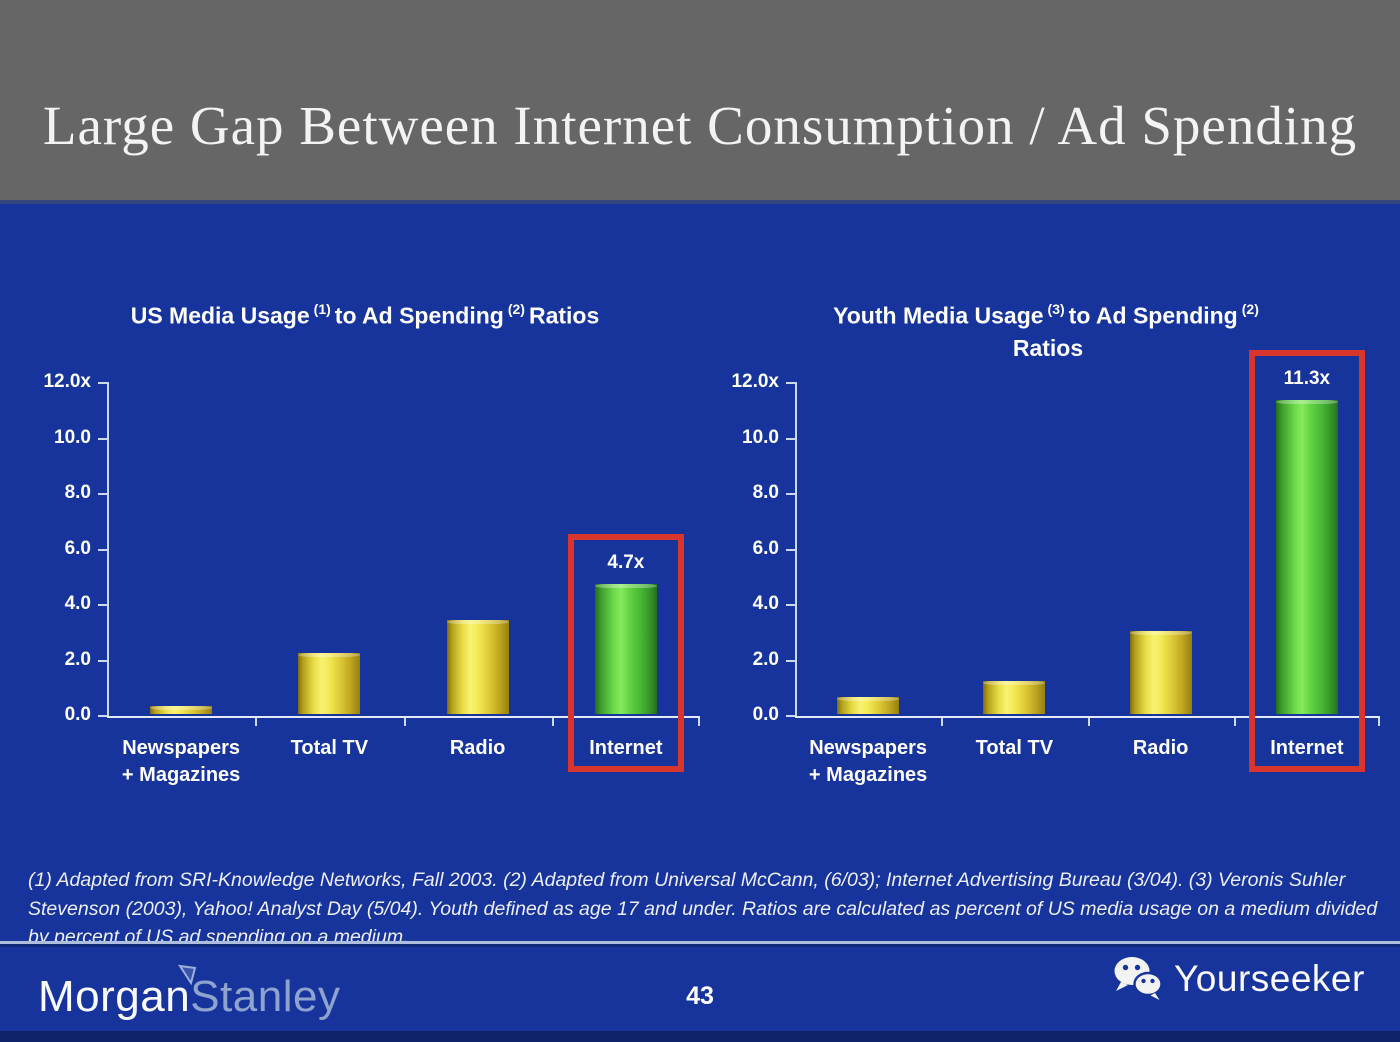  Describe the element at coordinates (1269, 978) in the screenshot. I see `yourseeker-brand-text: Yourseeker` at that location.